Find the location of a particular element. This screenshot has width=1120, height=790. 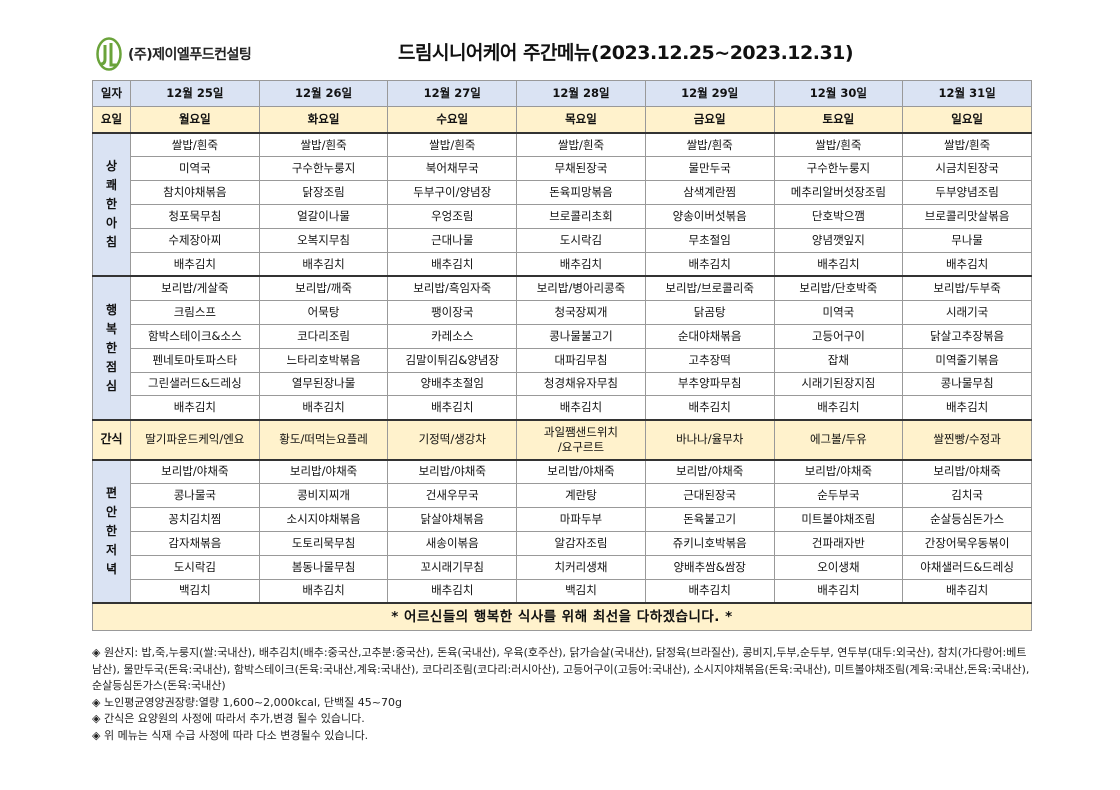

lunch-menu-item: 대파김무침 is located at coordinates (581, 360).